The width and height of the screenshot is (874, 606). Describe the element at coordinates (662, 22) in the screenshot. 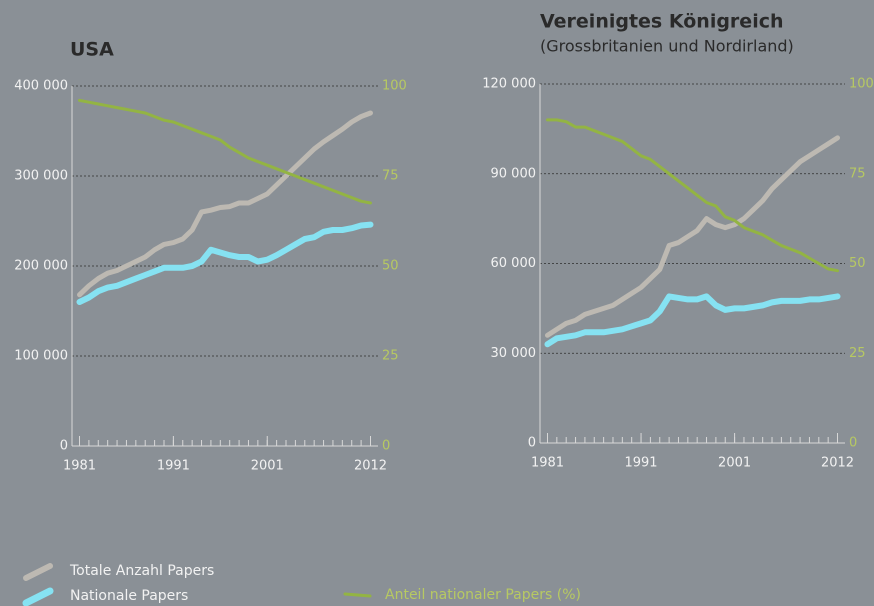

I see `chart-title: Vereinigtes Königreich` at that location.